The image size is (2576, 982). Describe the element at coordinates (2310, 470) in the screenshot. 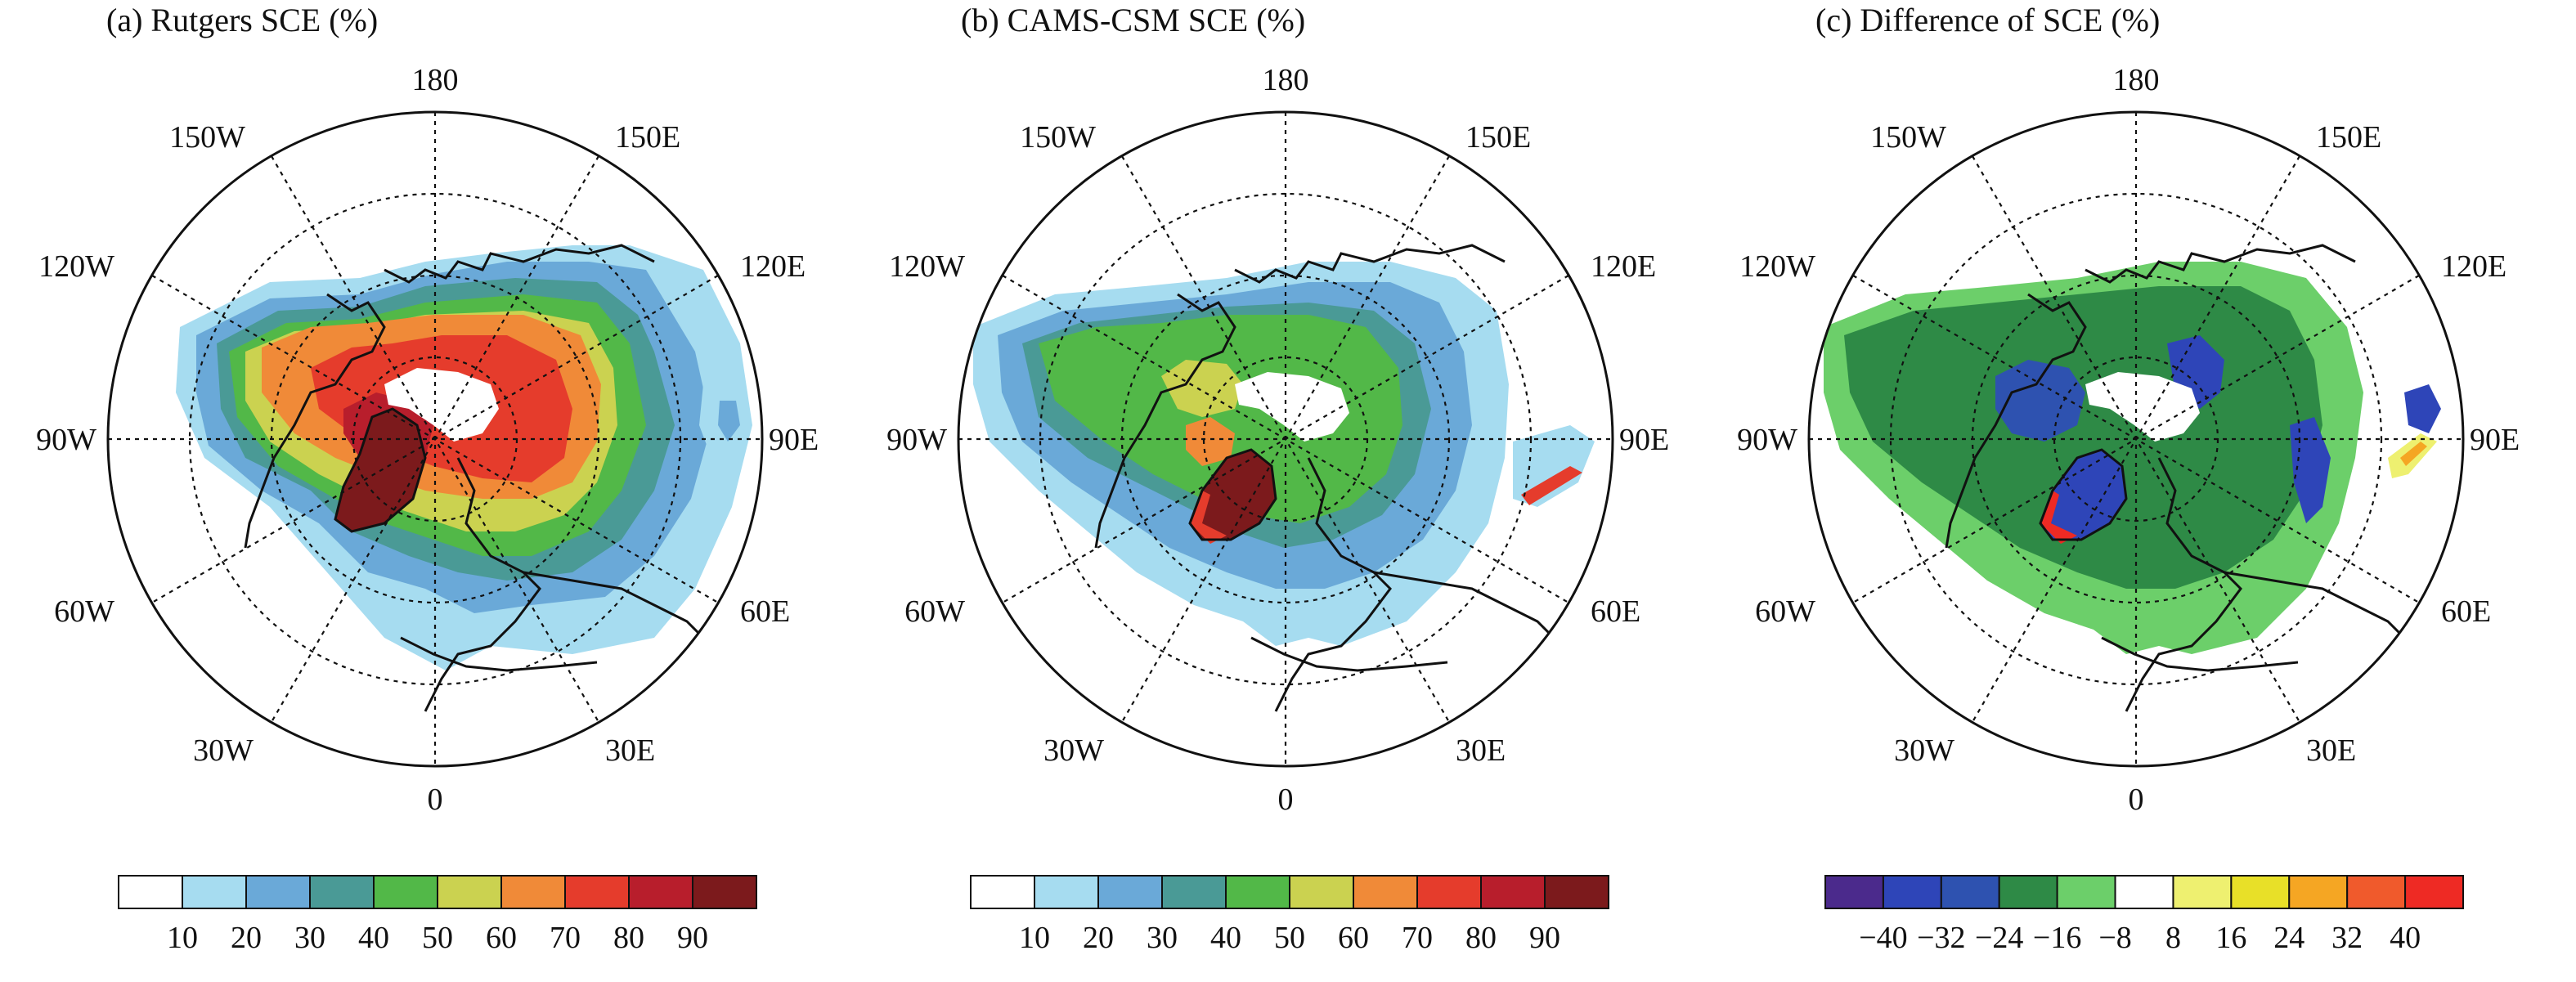

I see `diff-band-neg32b` at that location.